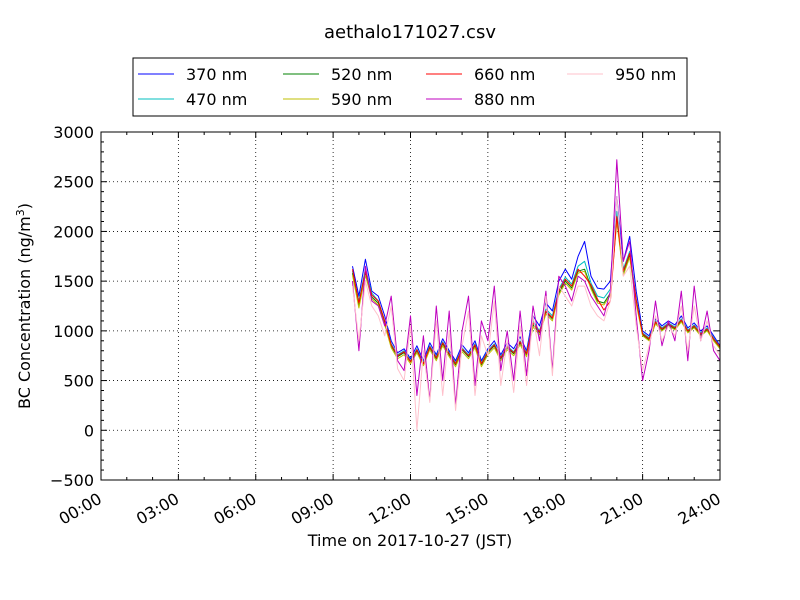  What do you see at coordinates (361, 74) in the screenshot?
I see `legend-label: 520 nm` at bounding box center [361, 74].